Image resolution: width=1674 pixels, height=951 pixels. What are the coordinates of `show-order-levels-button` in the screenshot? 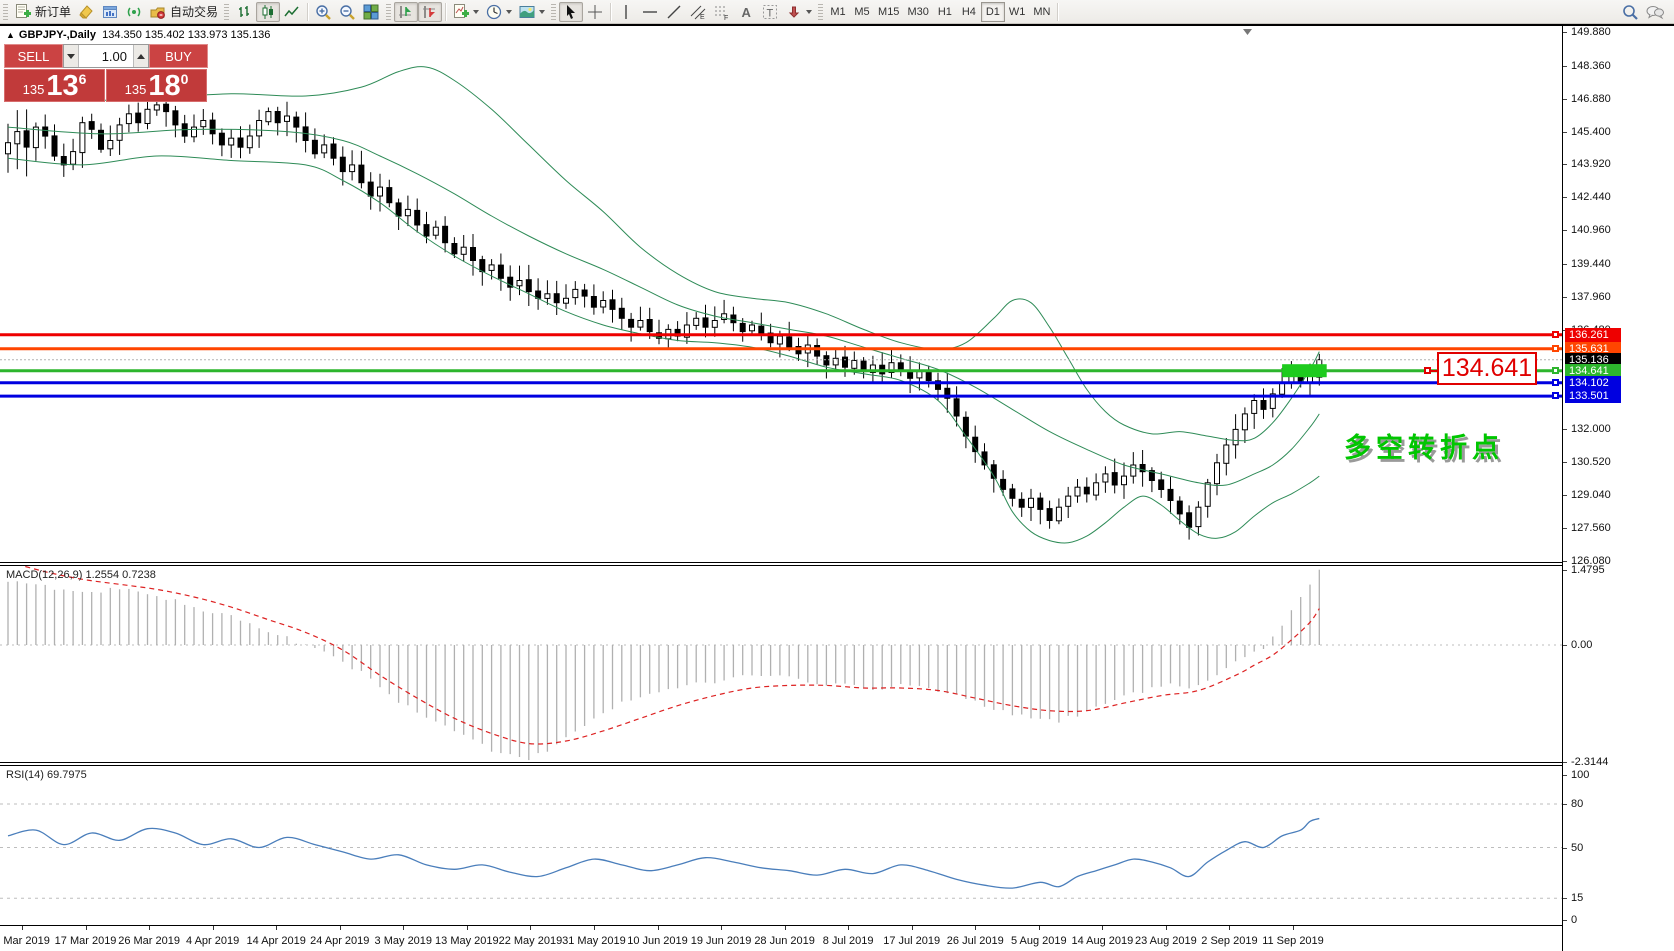 It's located at (430, 11).